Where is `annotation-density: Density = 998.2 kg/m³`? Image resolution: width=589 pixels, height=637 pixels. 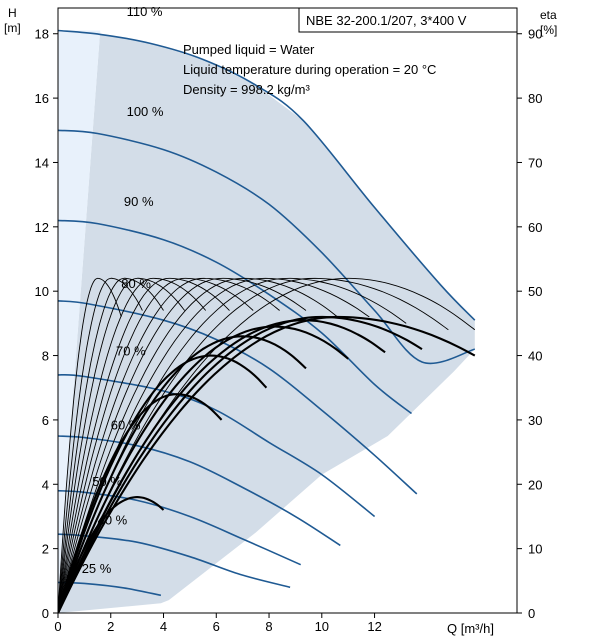 annotation-density: Density = 998.2 kg/m³ is located at coordinates (246, 89).